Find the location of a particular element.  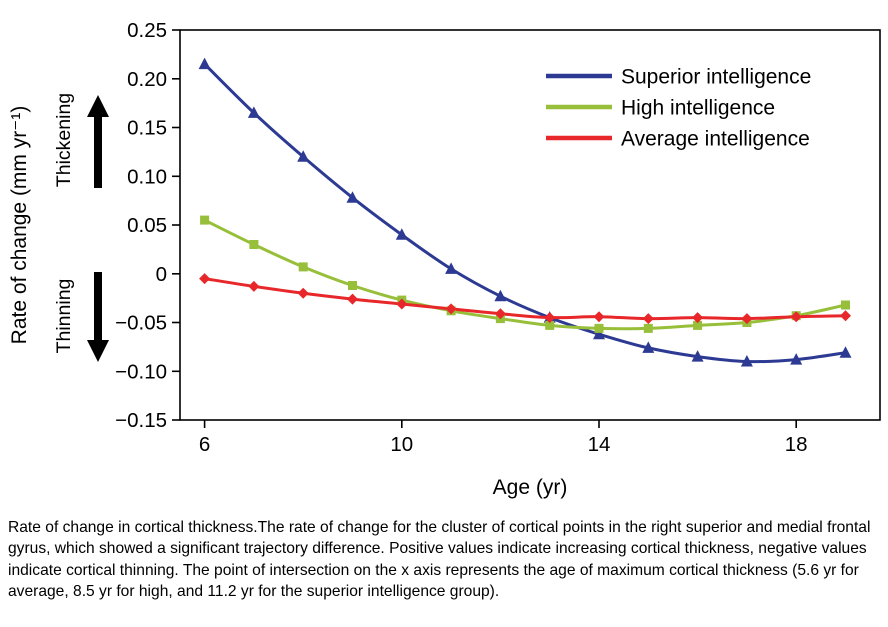

thinning-label: Thinning is located at coordinates (64, 316).